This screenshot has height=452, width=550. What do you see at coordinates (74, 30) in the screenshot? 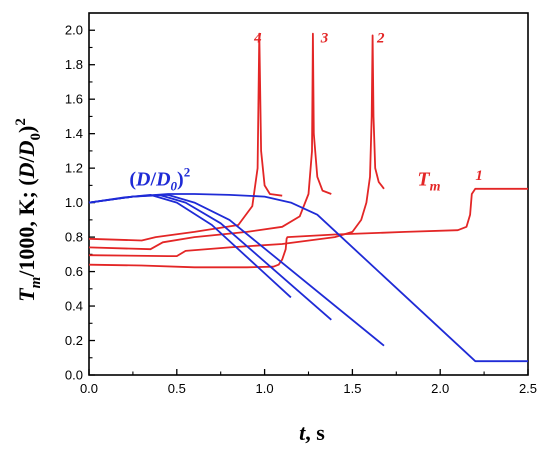
I see `y-tick-label: 2.0` at bounding box center [74, 30].